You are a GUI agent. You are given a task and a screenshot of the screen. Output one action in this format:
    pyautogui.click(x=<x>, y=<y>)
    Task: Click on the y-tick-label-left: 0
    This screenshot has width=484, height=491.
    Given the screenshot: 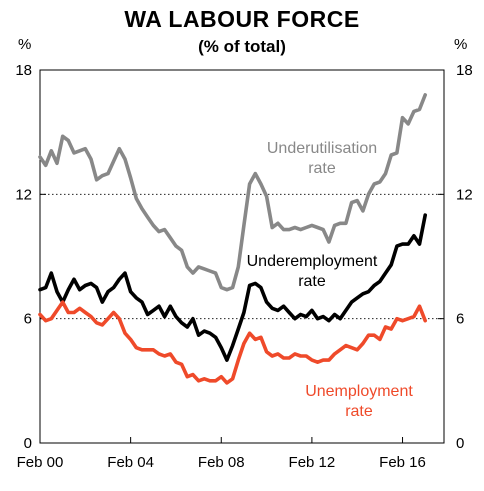 What is the action you would take?
    pyautogui.click(x=28, y=443)
    